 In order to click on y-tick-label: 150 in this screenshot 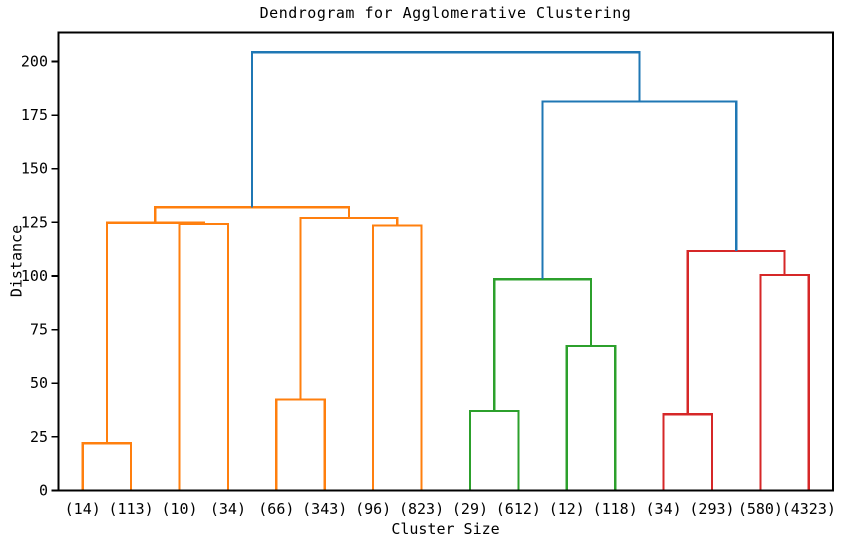, I will do `click(34, 169)`.